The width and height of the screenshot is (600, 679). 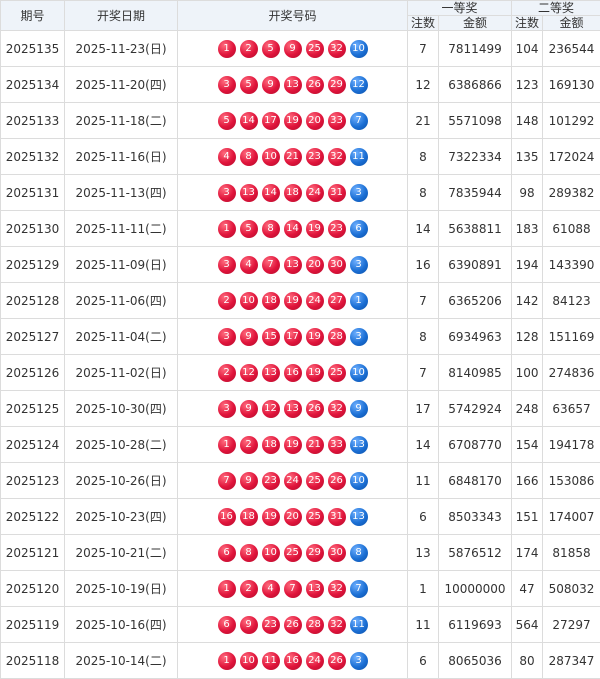 What do you see at coordinates (33, 265) in the screenshot?
I see `issue-cell: 2025129` at bounding box center [33, 265].